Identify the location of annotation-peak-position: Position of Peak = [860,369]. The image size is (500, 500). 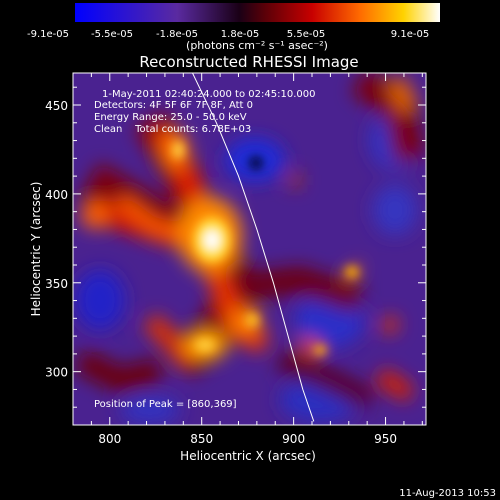
(165, 404).